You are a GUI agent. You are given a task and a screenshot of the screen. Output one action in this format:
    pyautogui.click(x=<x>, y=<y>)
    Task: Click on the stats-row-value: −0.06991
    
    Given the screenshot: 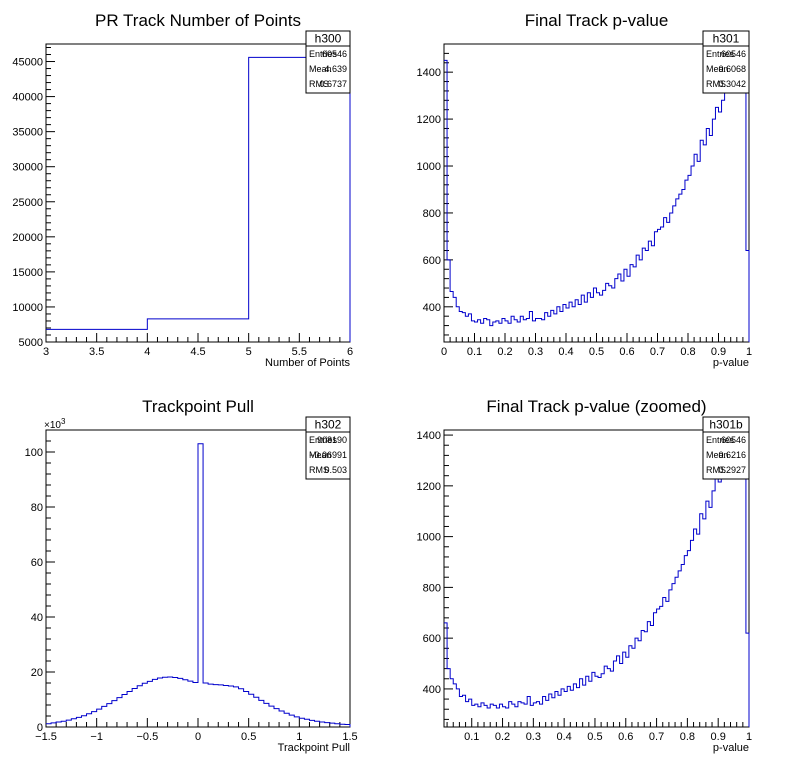 What is the action you would take?
    pyautogui.click(x=328, y=455)
    